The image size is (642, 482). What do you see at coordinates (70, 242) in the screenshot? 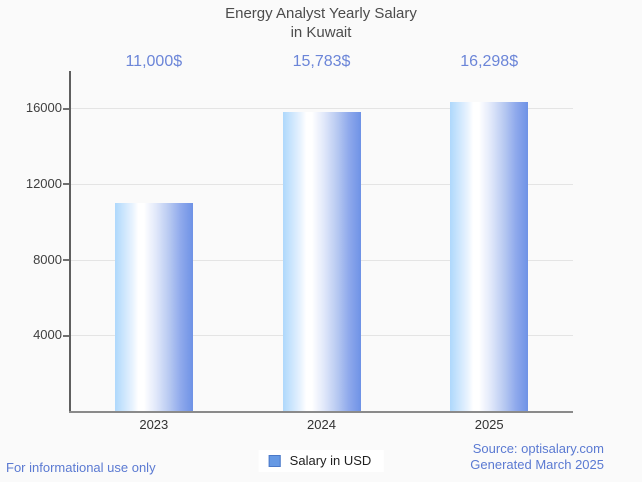
I see `y-axis-line` at bounding box center [70, 242].